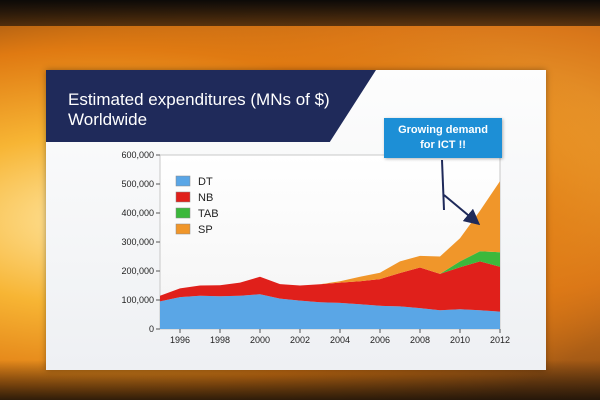 The width and height of the screenshot is (600, 400). I want to click on y-tick-label: 100,000, so click(137, 300).